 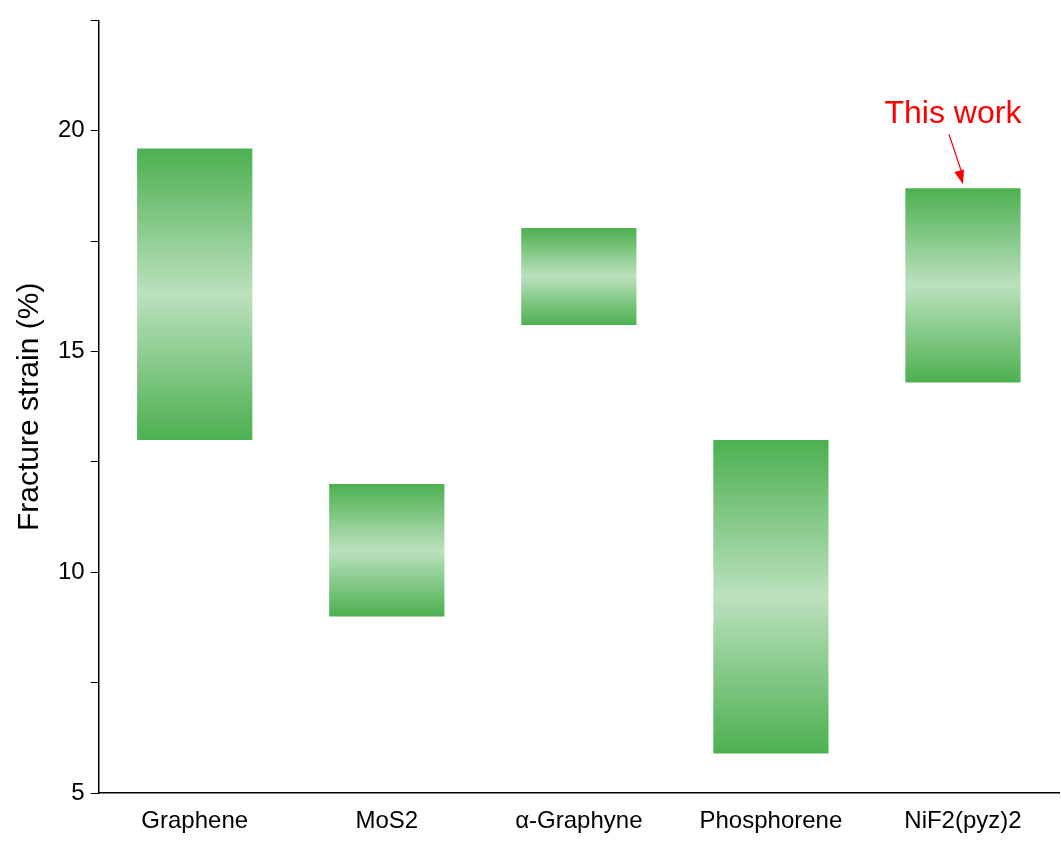 I want to click on x-tick-label: MoS2, so click(x=387, y=820).